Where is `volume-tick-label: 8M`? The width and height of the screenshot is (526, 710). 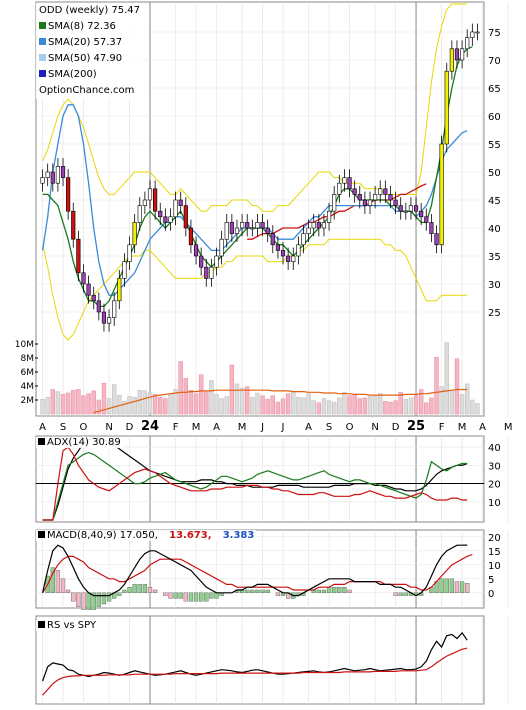 volume-tick-label: 8M is located at coordinates (28, 359).